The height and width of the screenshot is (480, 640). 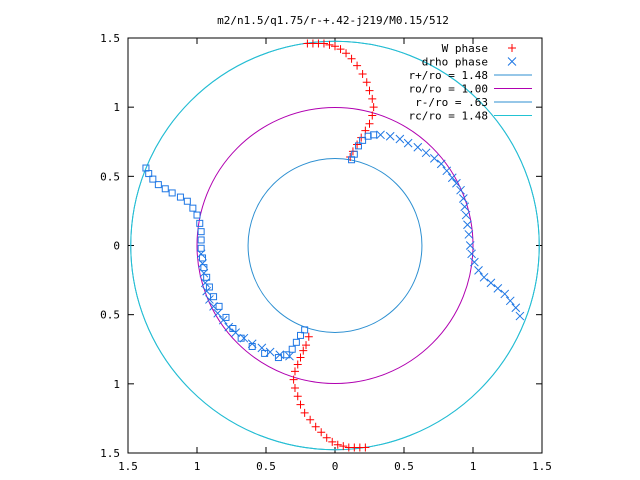 What do you see at coordinates (404, 466) in the screenshot?
I see `x-tick-label: 0.5` at bounding box center [404, 466].